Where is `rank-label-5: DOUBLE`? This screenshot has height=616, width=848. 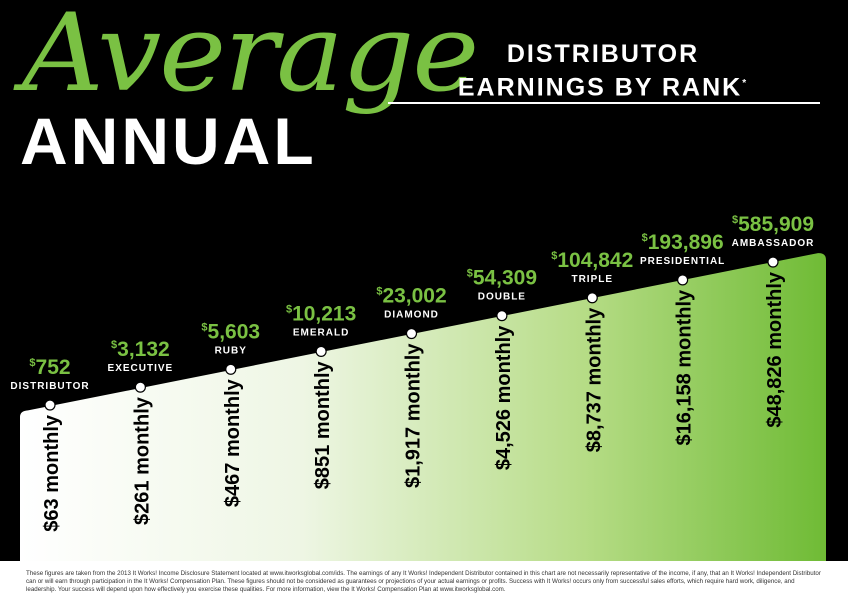 rank-label-5: DOUBLE is located at coordinates (502, 297).